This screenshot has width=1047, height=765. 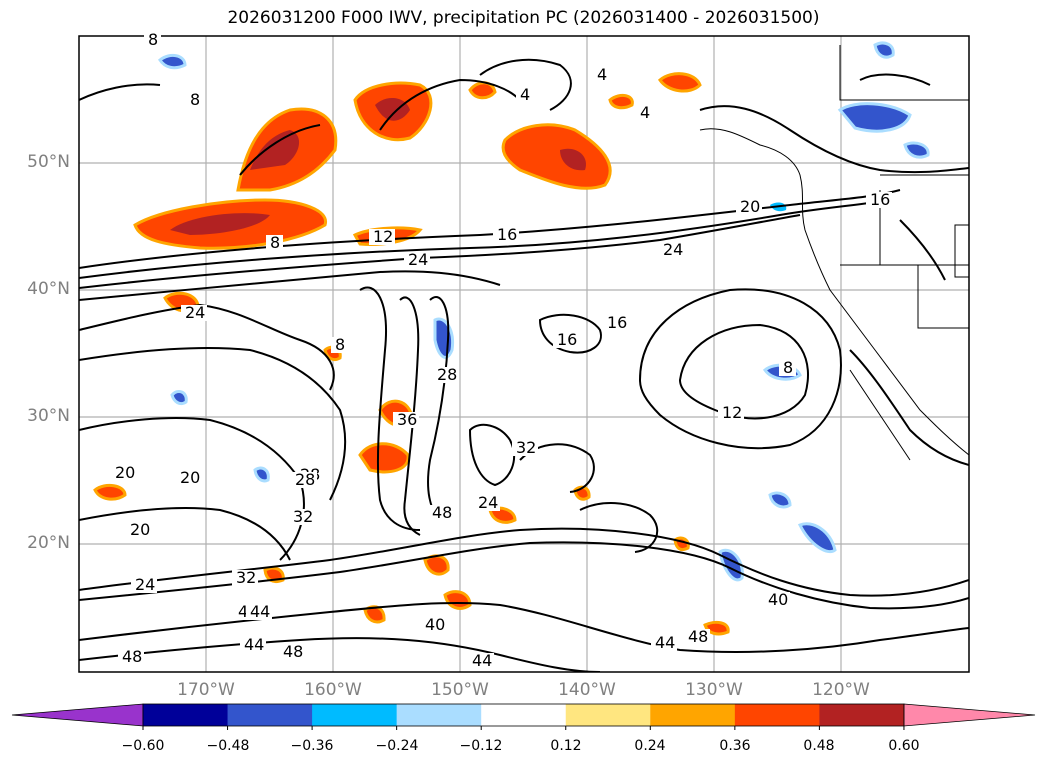 I want to click on contour-label: 28, so click(x=305, y=479).